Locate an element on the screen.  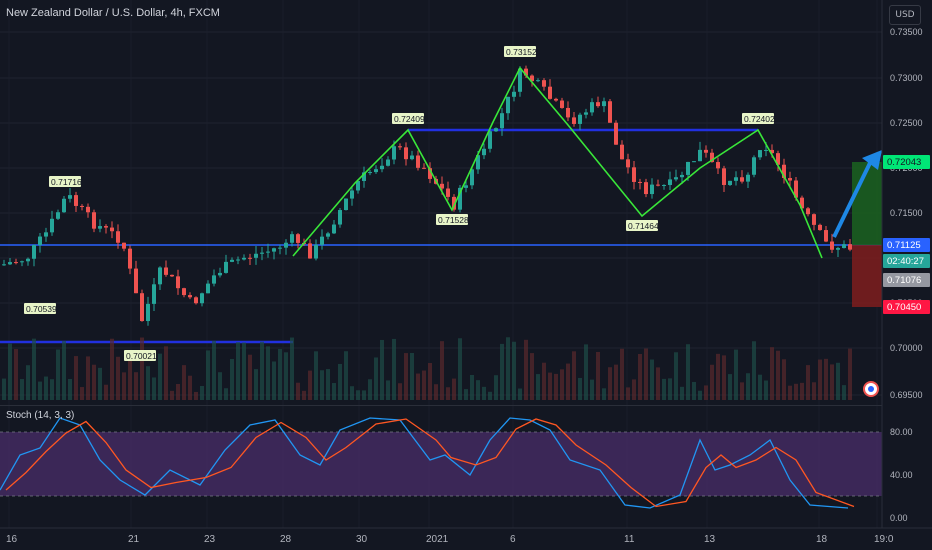
price-label: 0.70450 is located at coordinates (906, 307).